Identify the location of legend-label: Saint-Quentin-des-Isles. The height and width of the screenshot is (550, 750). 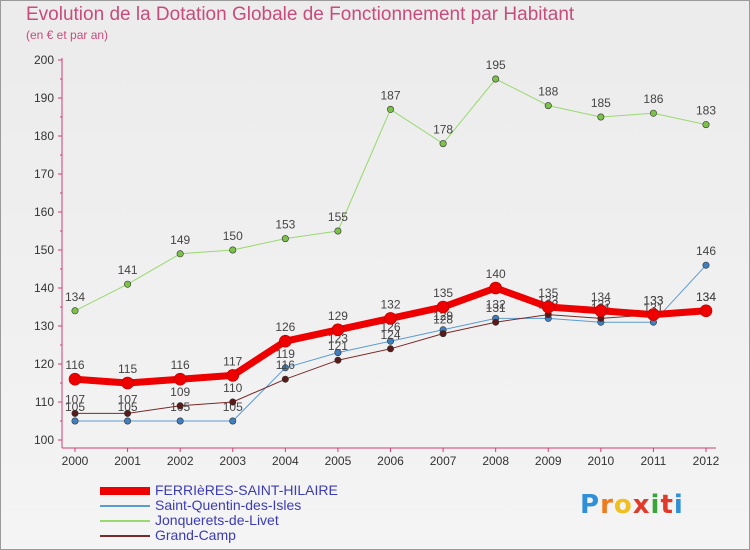
(228, 505).